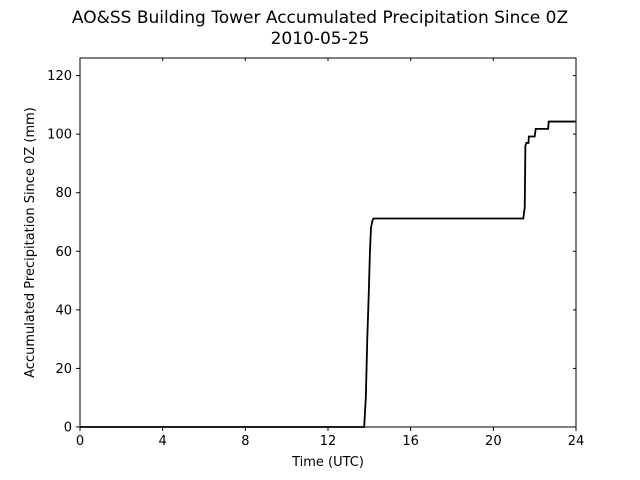 Image resolution: width=640 pixels, height=480 pixels. I want to click on y-tick-label: 100, so click(59, 135).